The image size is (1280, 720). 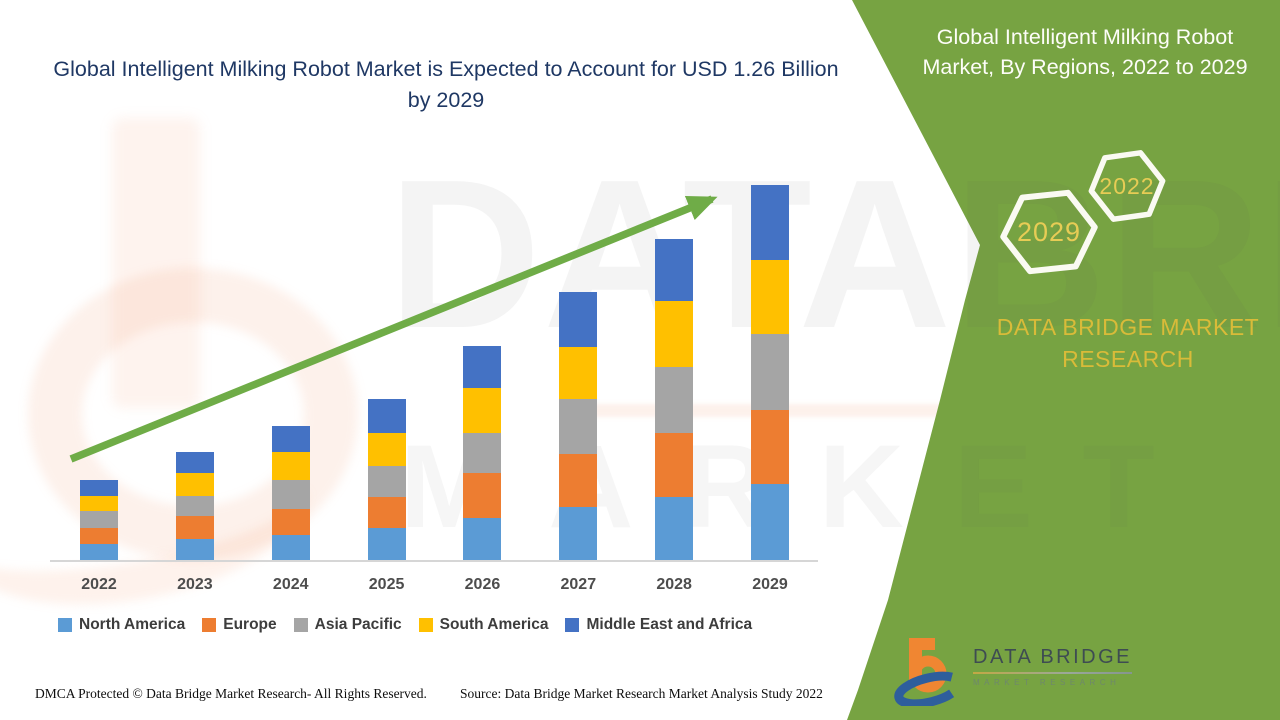 I want to click on x-axis-label-2027: 2027, so click(x=578, y=584).